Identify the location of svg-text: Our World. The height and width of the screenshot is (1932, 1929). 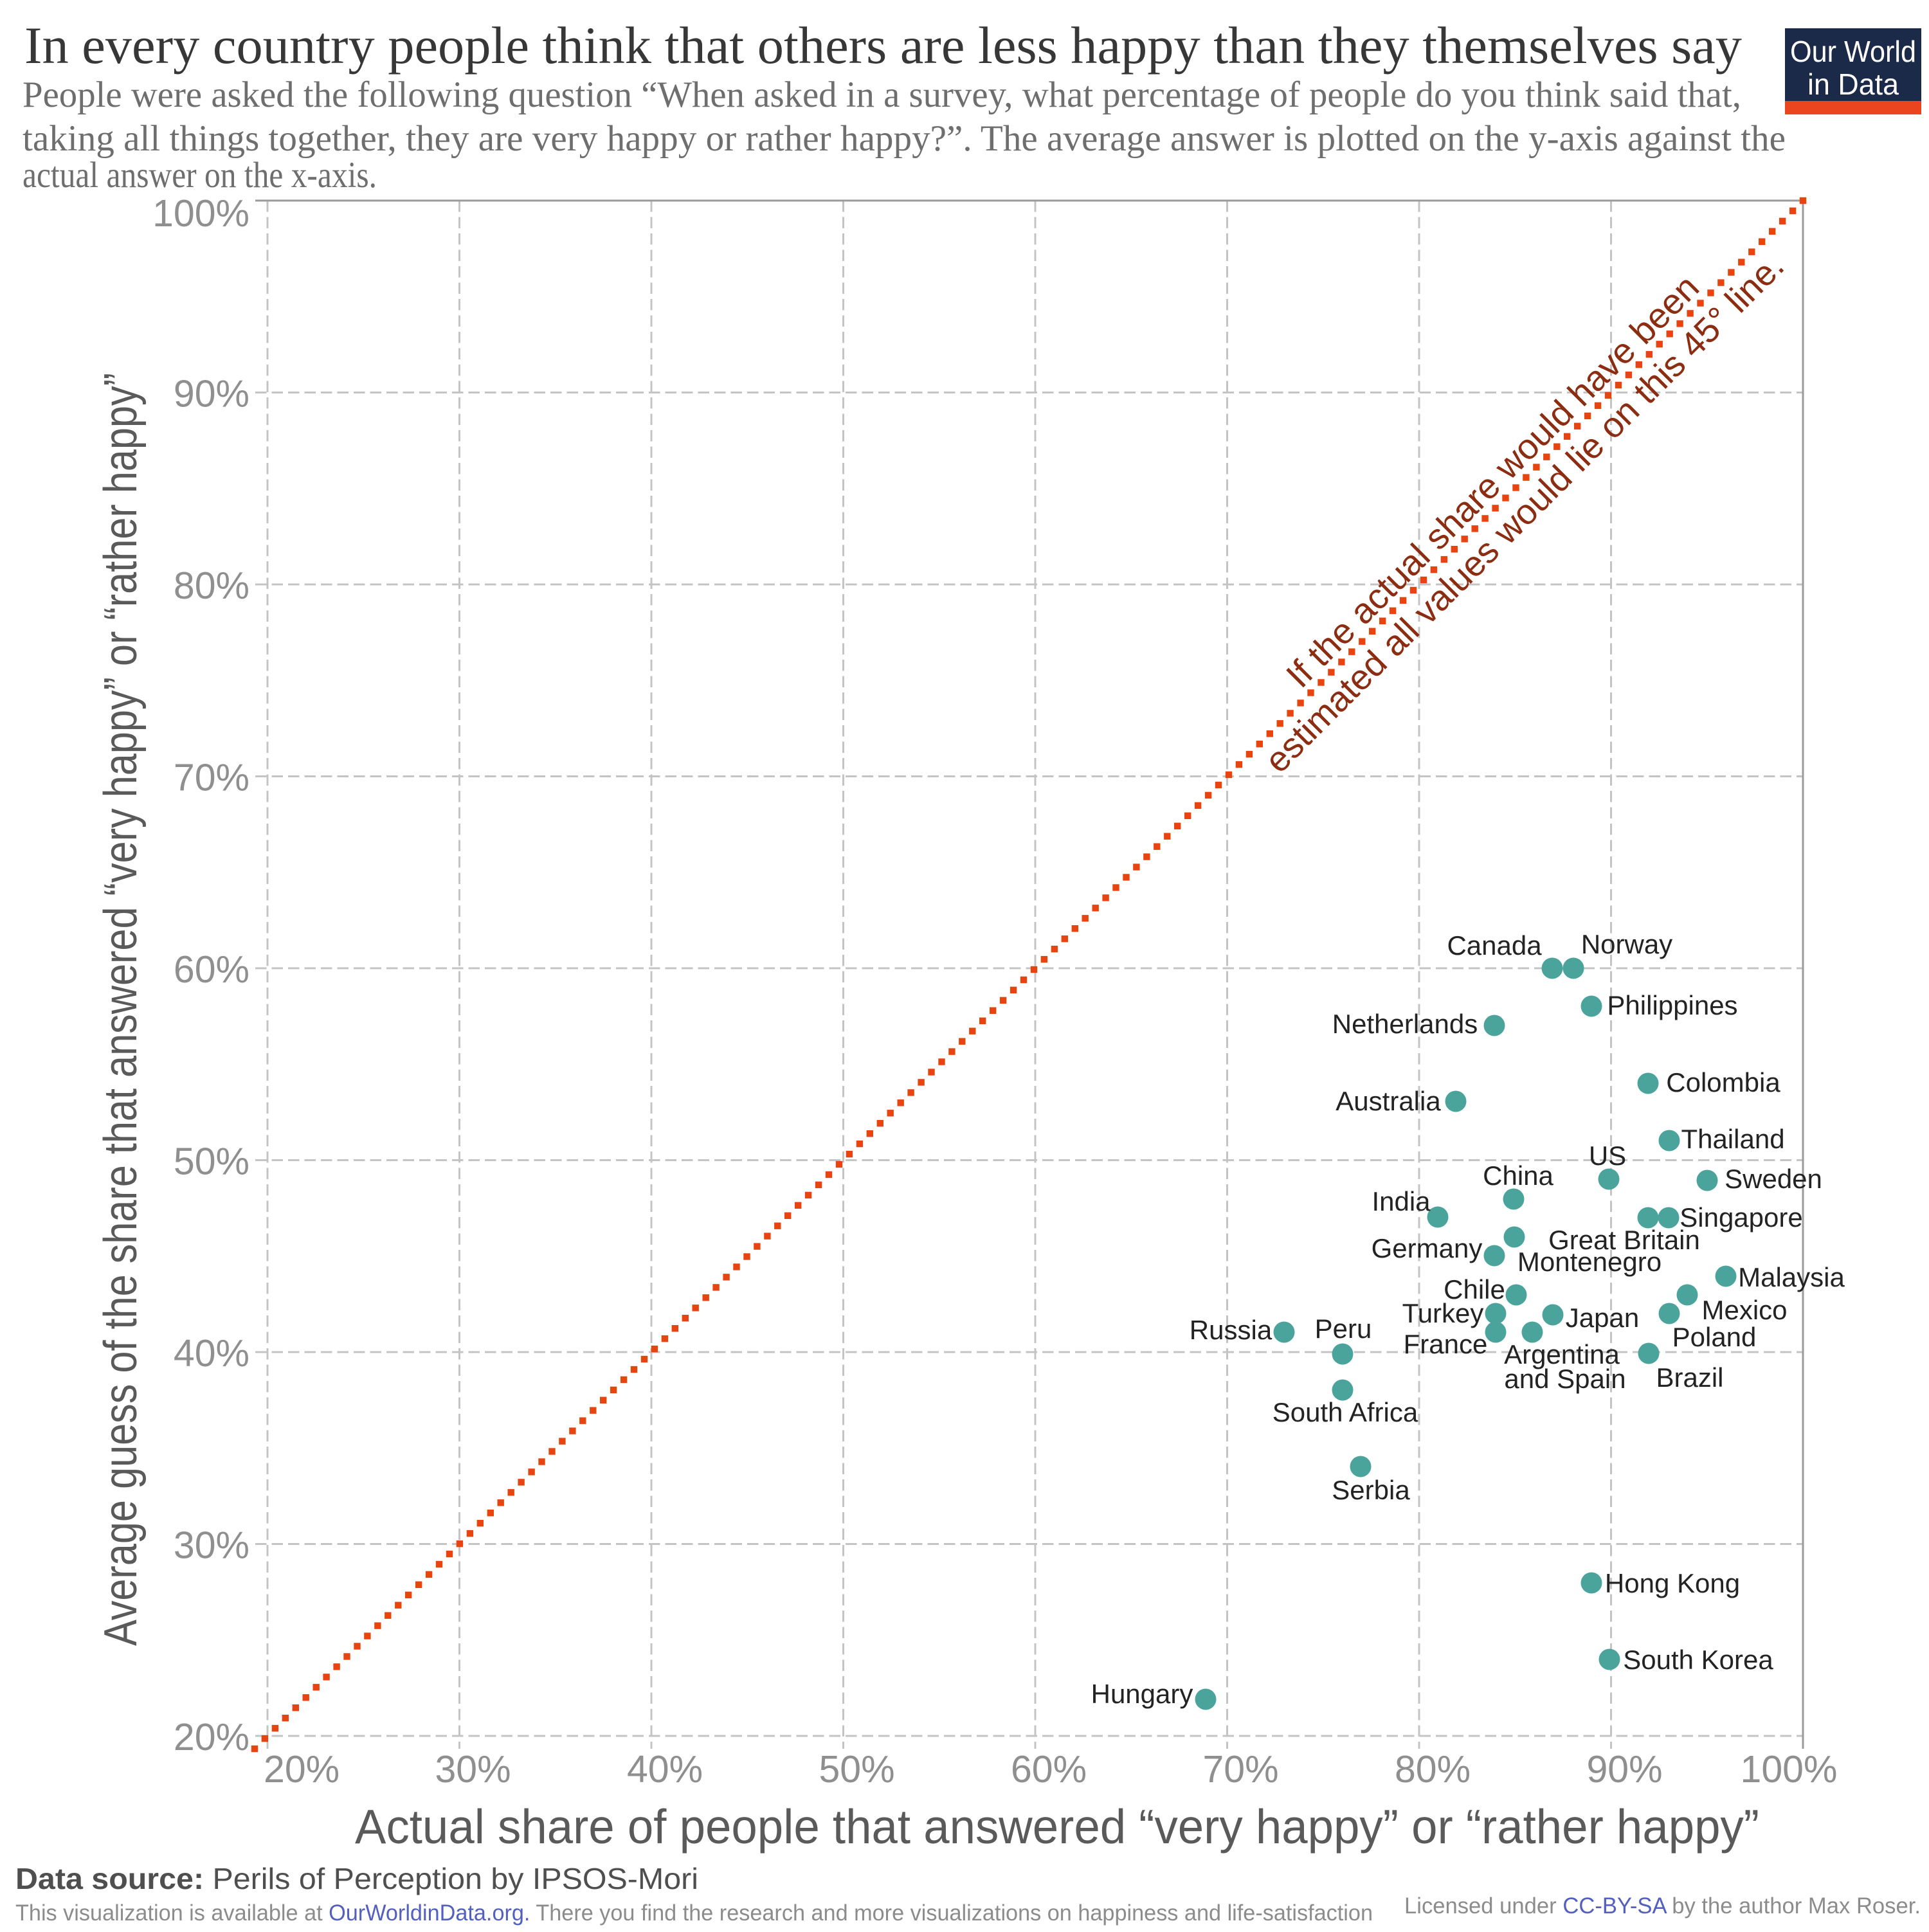
(1853, 52).